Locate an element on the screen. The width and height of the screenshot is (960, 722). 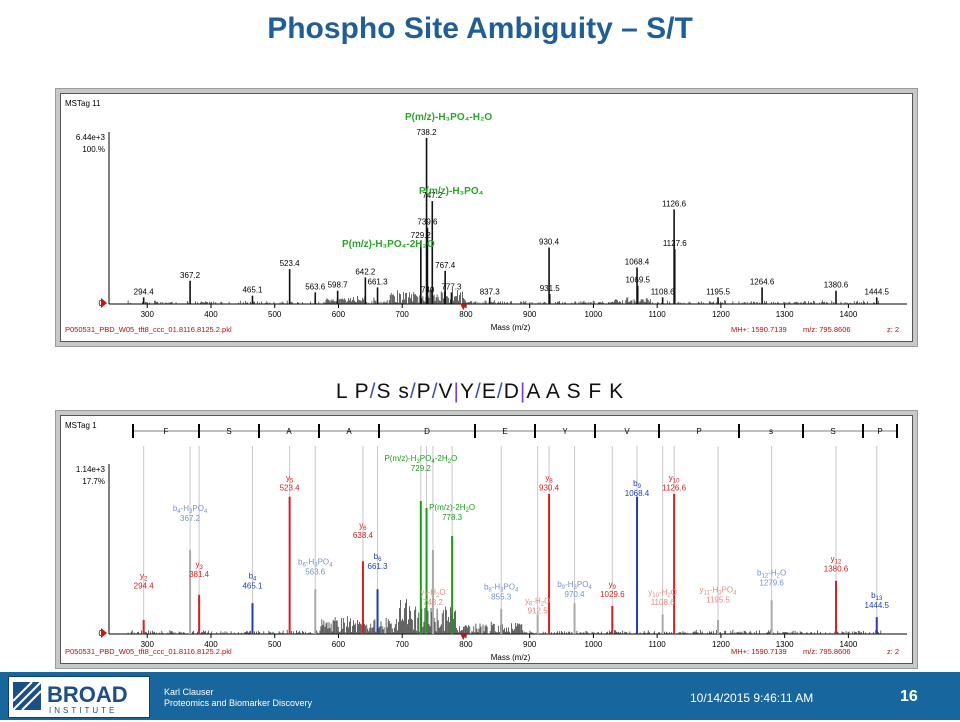
ion-mz: 912.5 is located at coordinates (538, 611).